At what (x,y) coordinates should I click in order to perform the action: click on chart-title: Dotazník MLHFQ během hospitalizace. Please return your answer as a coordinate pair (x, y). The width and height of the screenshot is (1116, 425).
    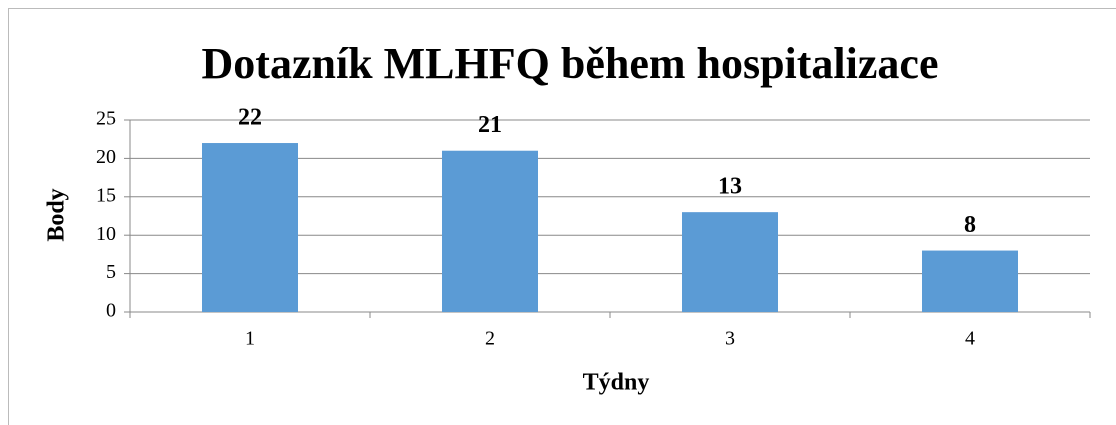
    Looking at the image, I should click on (570, 63).